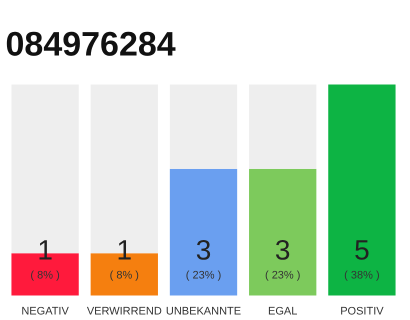 This screenshot has height=320, width=410. I want to click on annotation: ( 38% ), so click(362, 276).